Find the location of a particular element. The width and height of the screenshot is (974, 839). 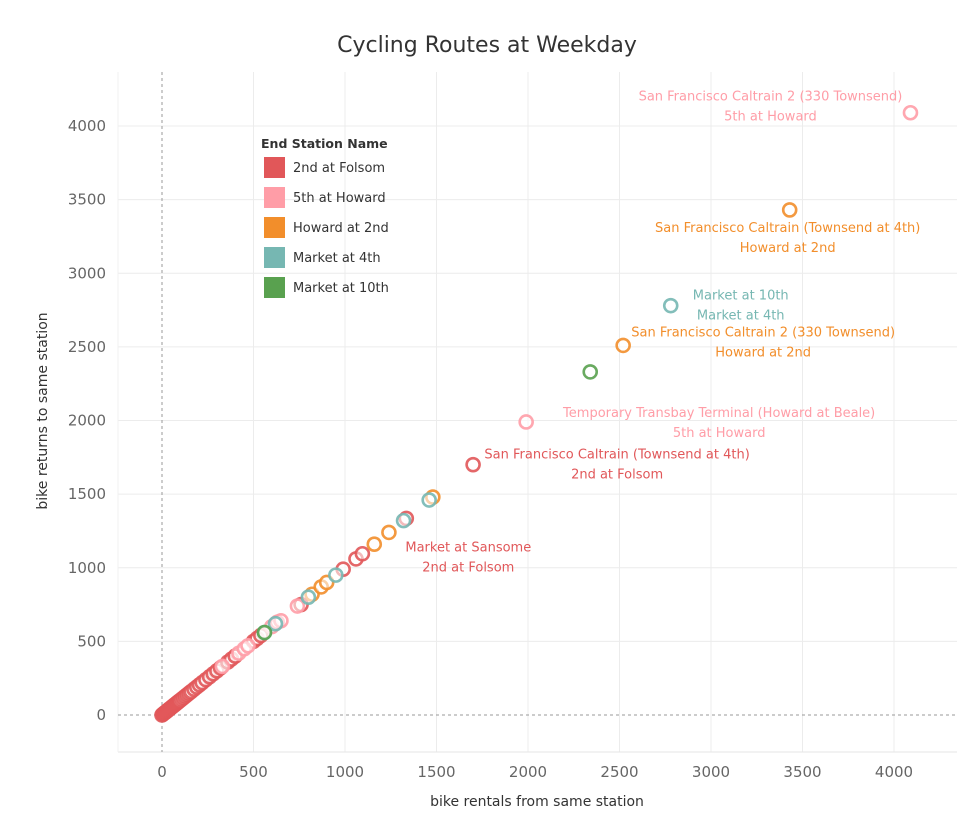

annotation: Market at Sansome 2nd at Folsom is located at coordinates (468, 557).